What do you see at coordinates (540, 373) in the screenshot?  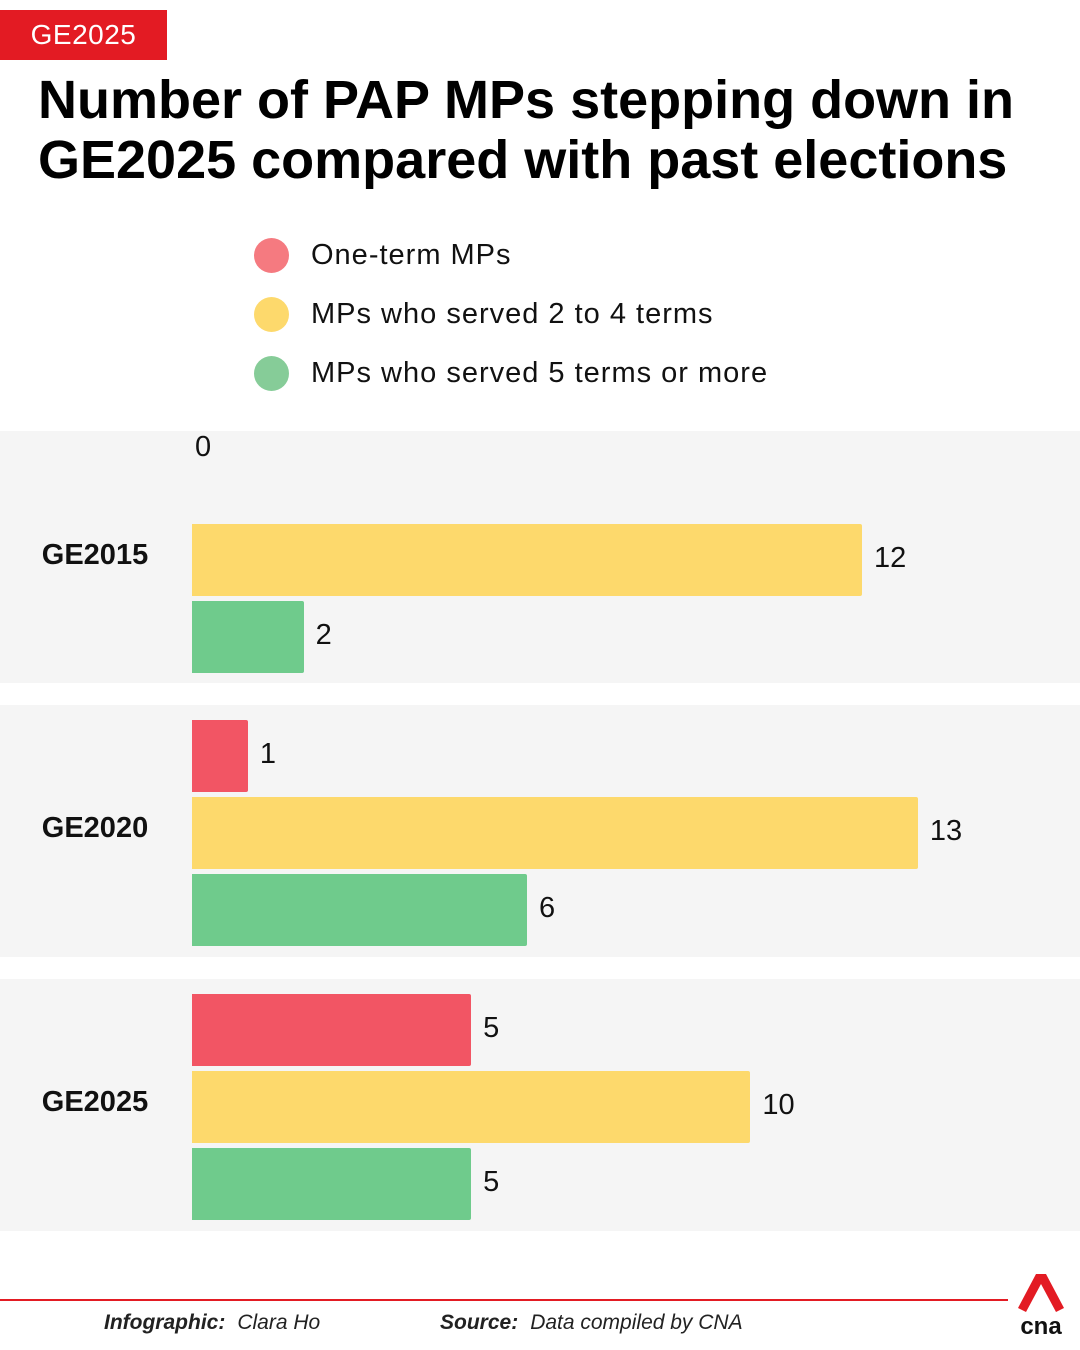 I see `legend-label-five-plus: MPs who served 5 terms or more` at bounding box center [540, 373].